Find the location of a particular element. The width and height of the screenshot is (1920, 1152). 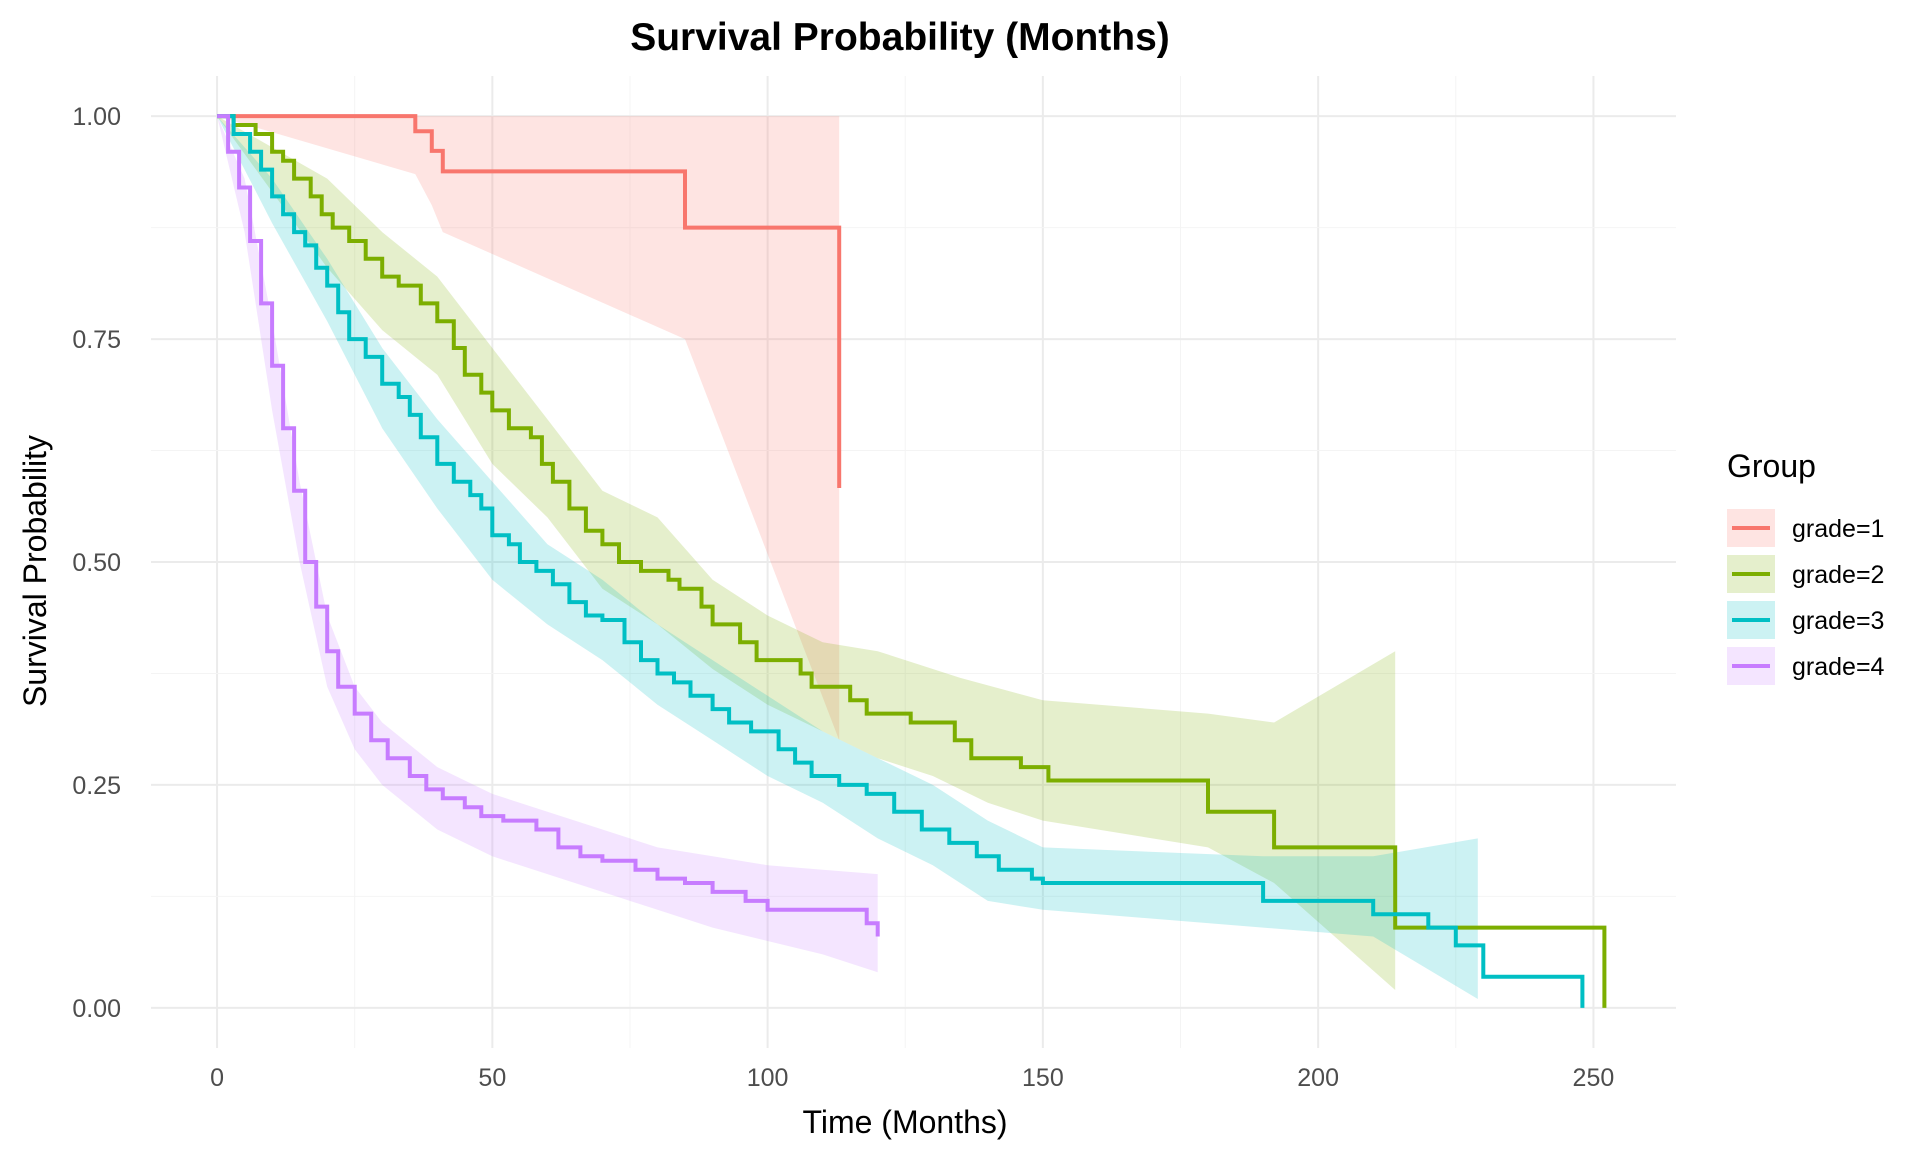

y-tick-label: 1.00 is located at coordinates (96, 117).